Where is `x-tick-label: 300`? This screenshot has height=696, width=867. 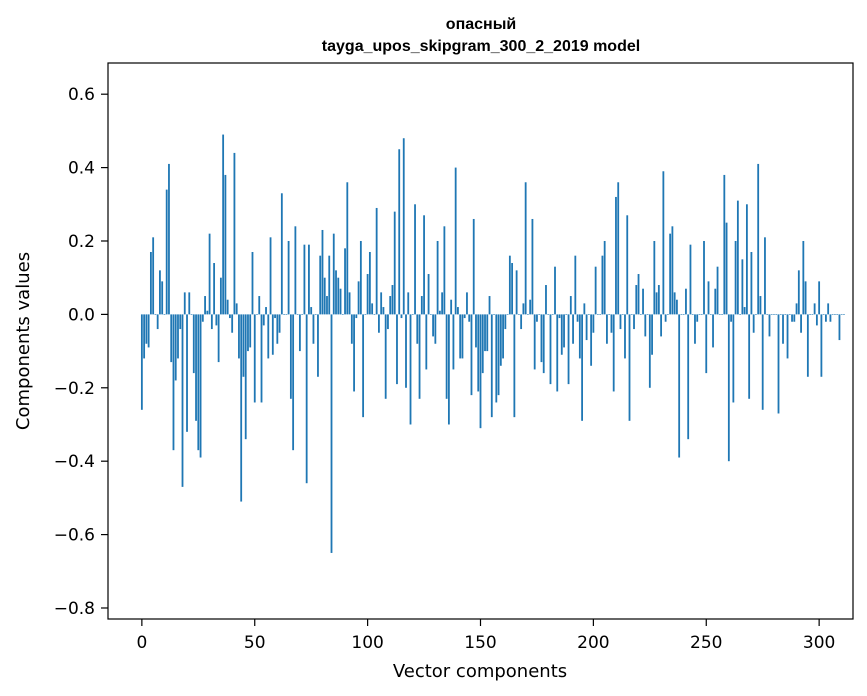
x-tick-label: 300 is located at coordinates (819, 643).